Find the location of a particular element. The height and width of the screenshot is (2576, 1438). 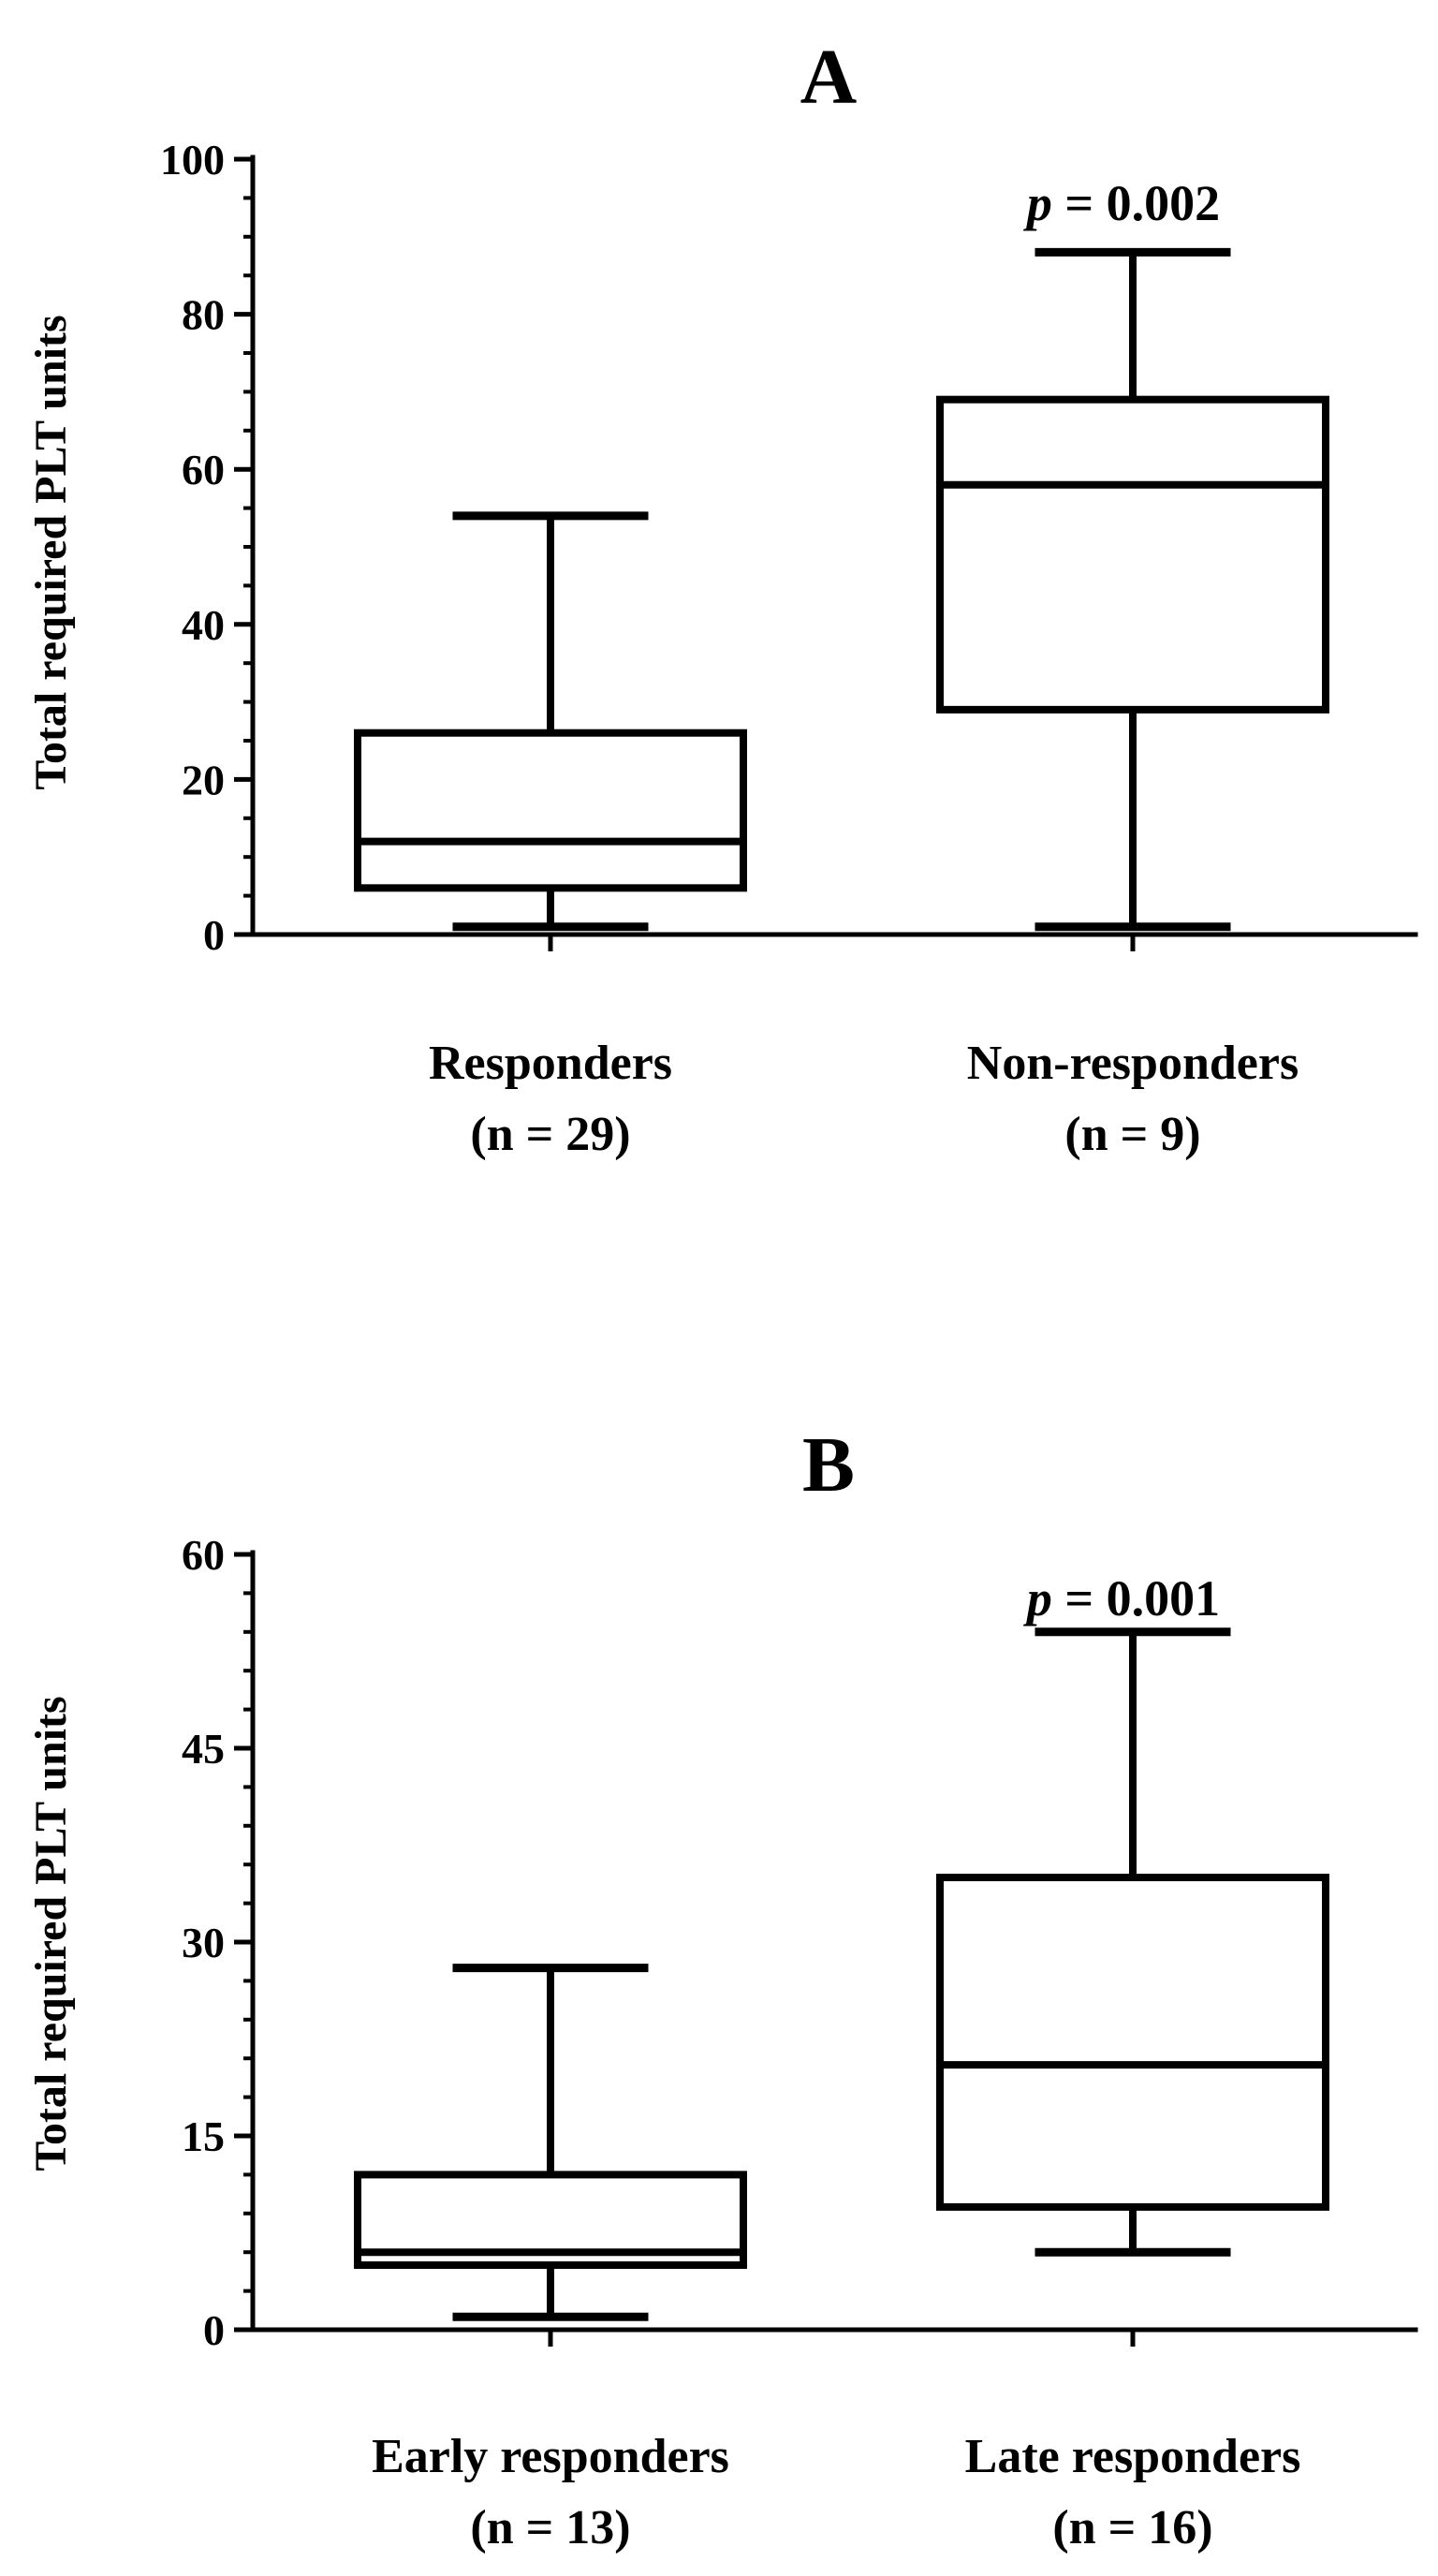

panel-a-y-tick-label: 40 is located at coordinates (203, 625).